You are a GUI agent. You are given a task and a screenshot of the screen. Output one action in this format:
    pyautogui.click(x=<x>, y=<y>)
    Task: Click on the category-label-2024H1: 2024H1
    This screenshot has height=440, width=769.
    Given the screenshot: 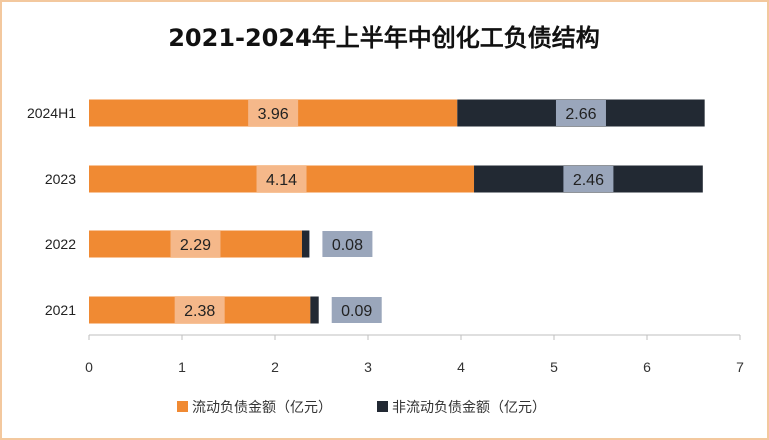 What is the action you would take?
    pyautogui.click(x=51, y=113)
    